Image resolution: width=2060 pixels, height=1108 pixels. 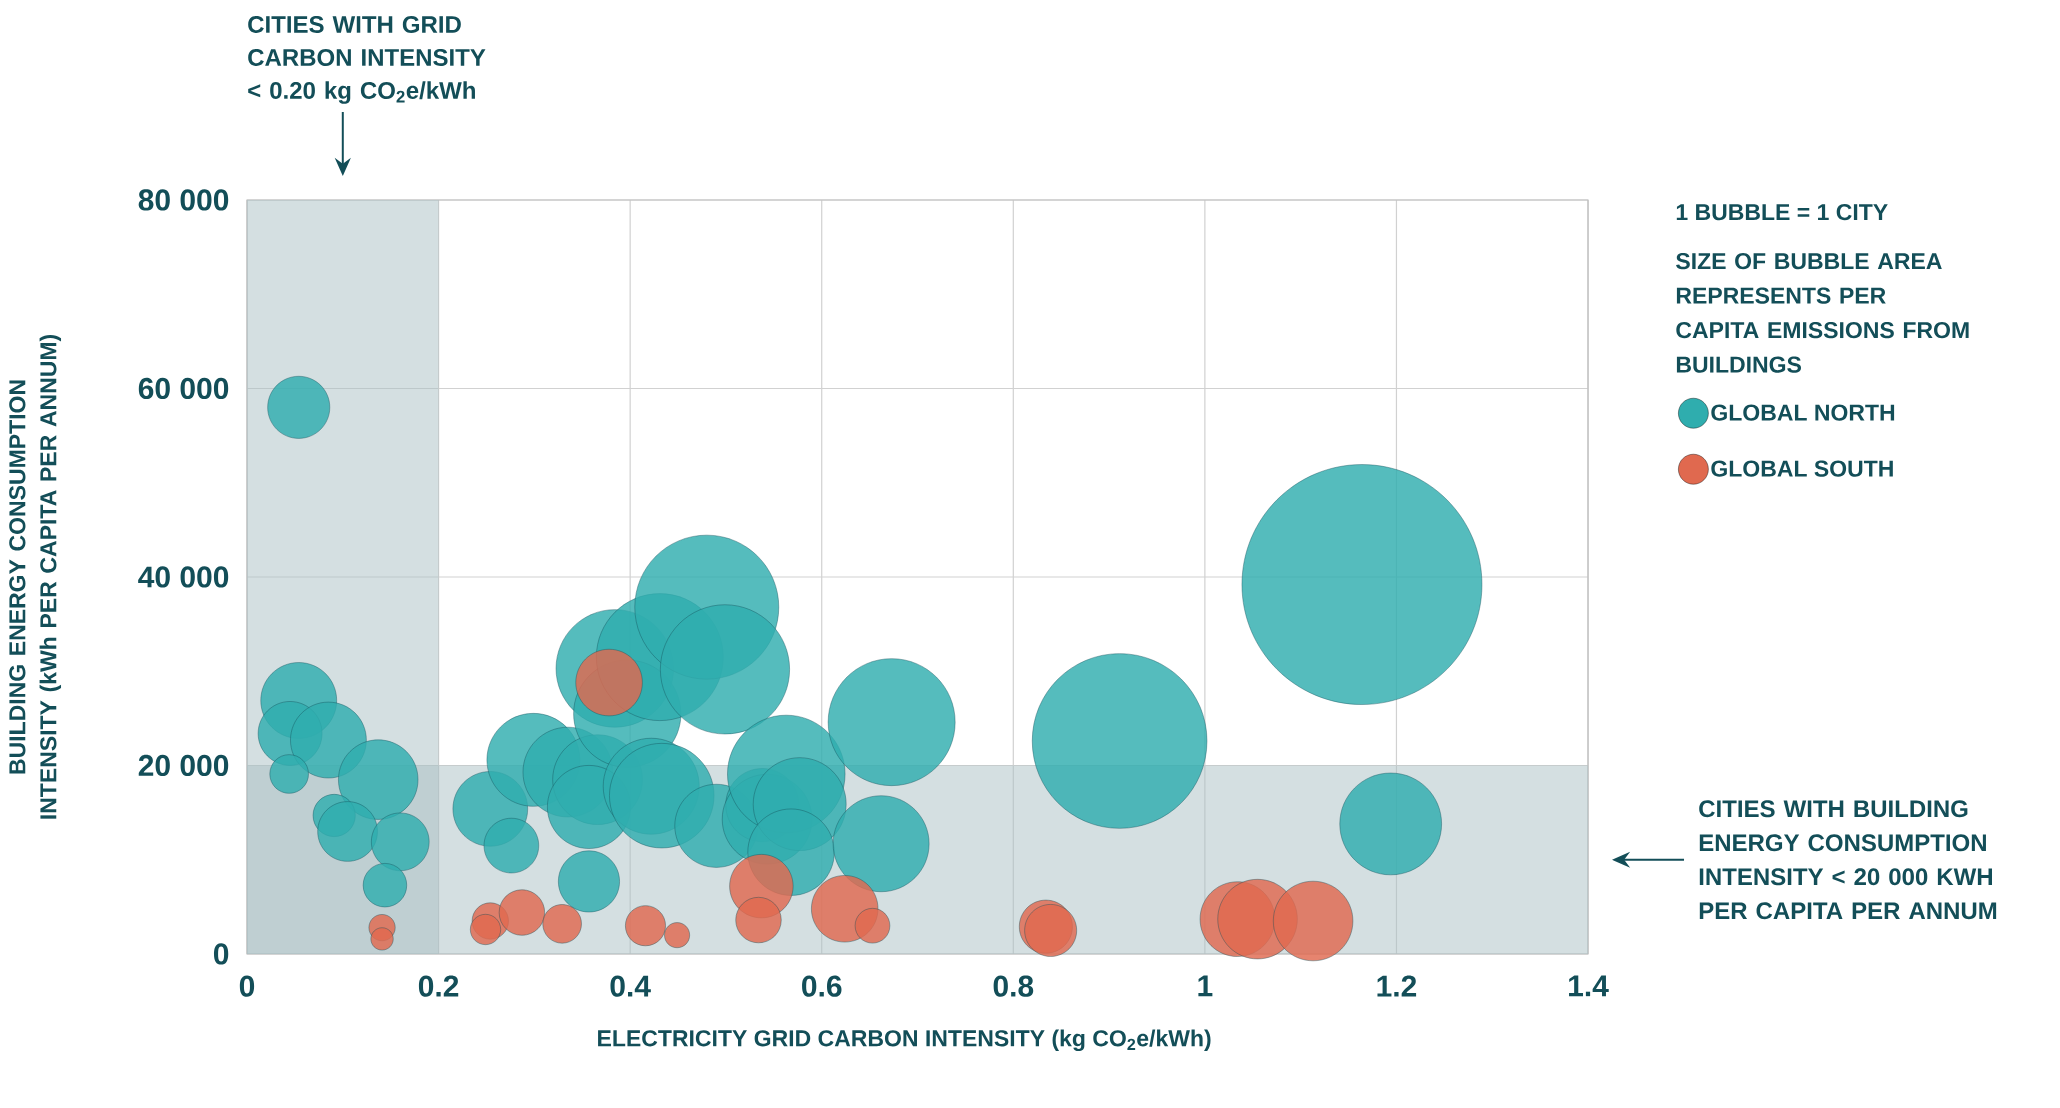 I want to click on x-tick-label: 1, so click(x=1205, y=986).